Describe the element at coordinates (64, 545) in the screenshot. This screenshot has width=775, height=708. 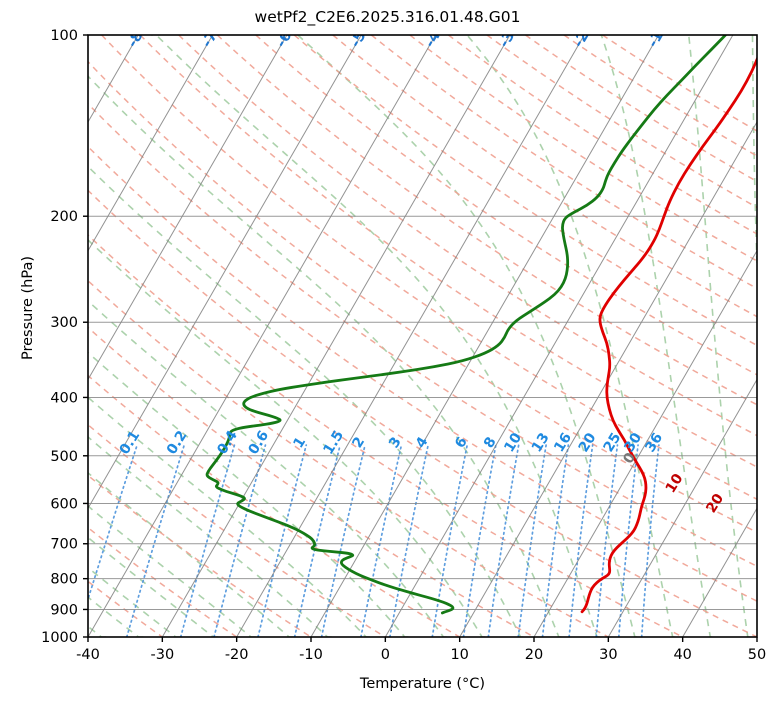
I see `svg-text: 700` at that location.